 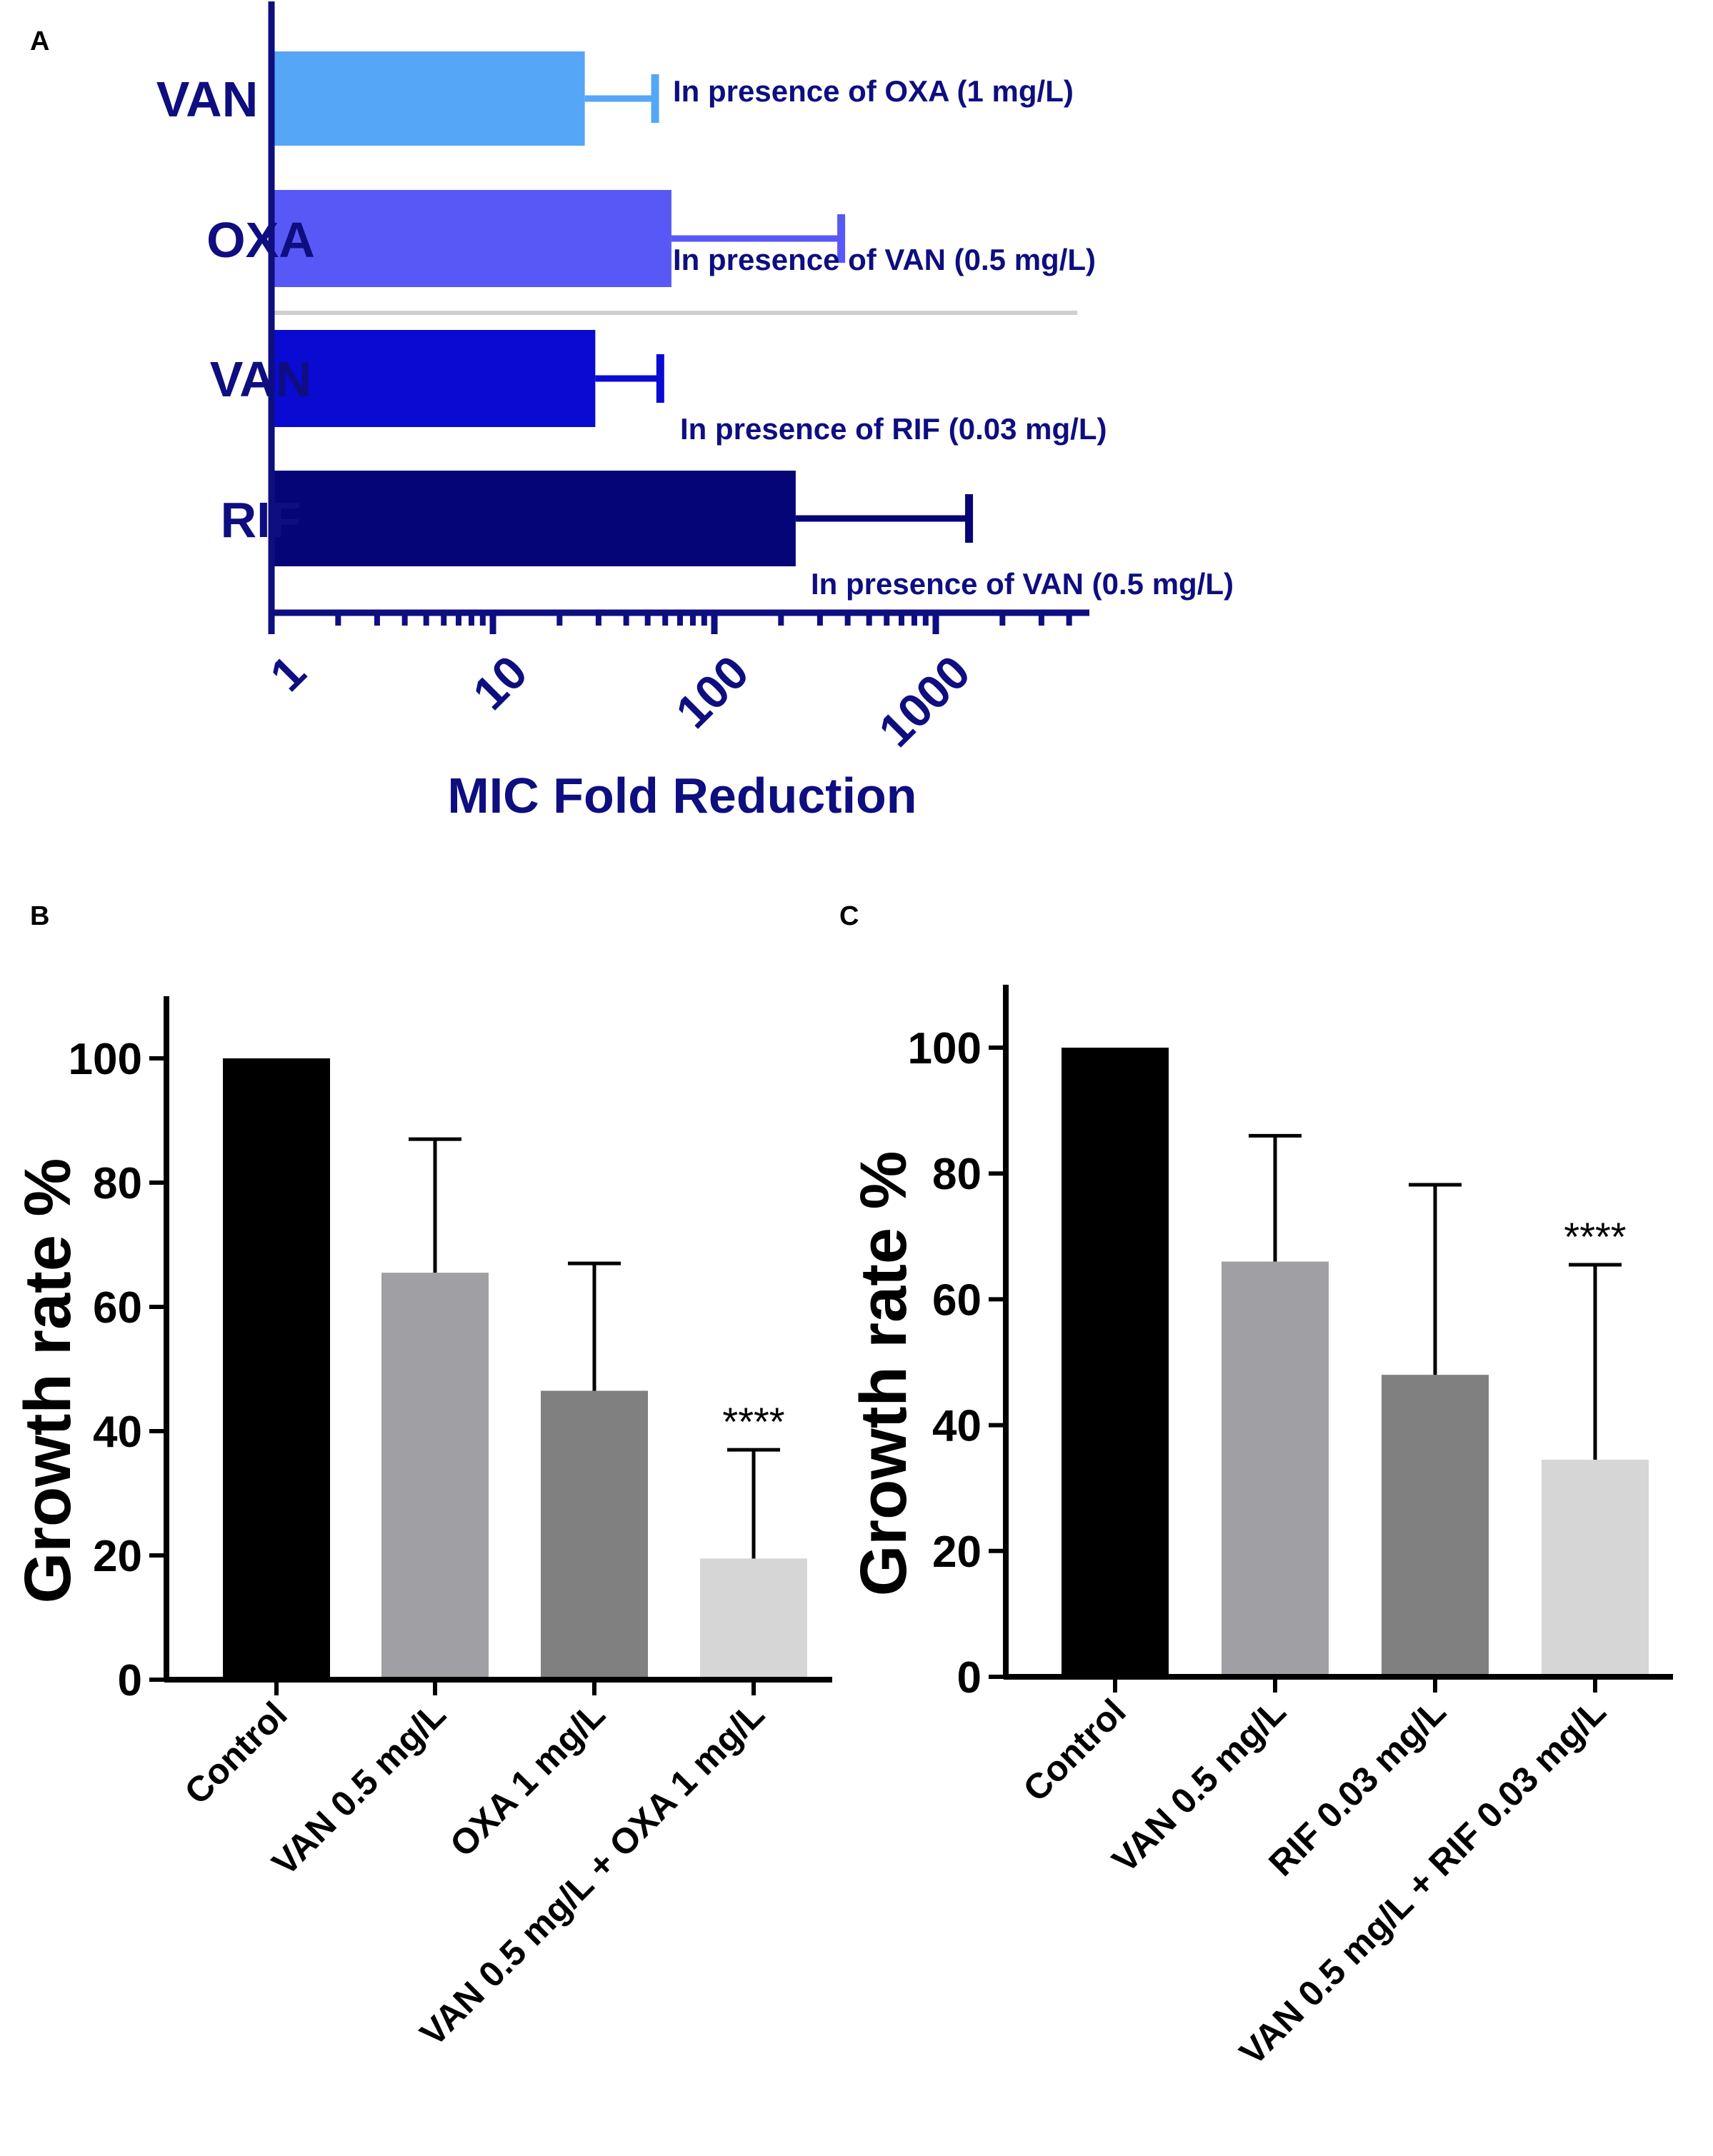 I want to click on panel-b-label: B, so click(x=39, y=916).